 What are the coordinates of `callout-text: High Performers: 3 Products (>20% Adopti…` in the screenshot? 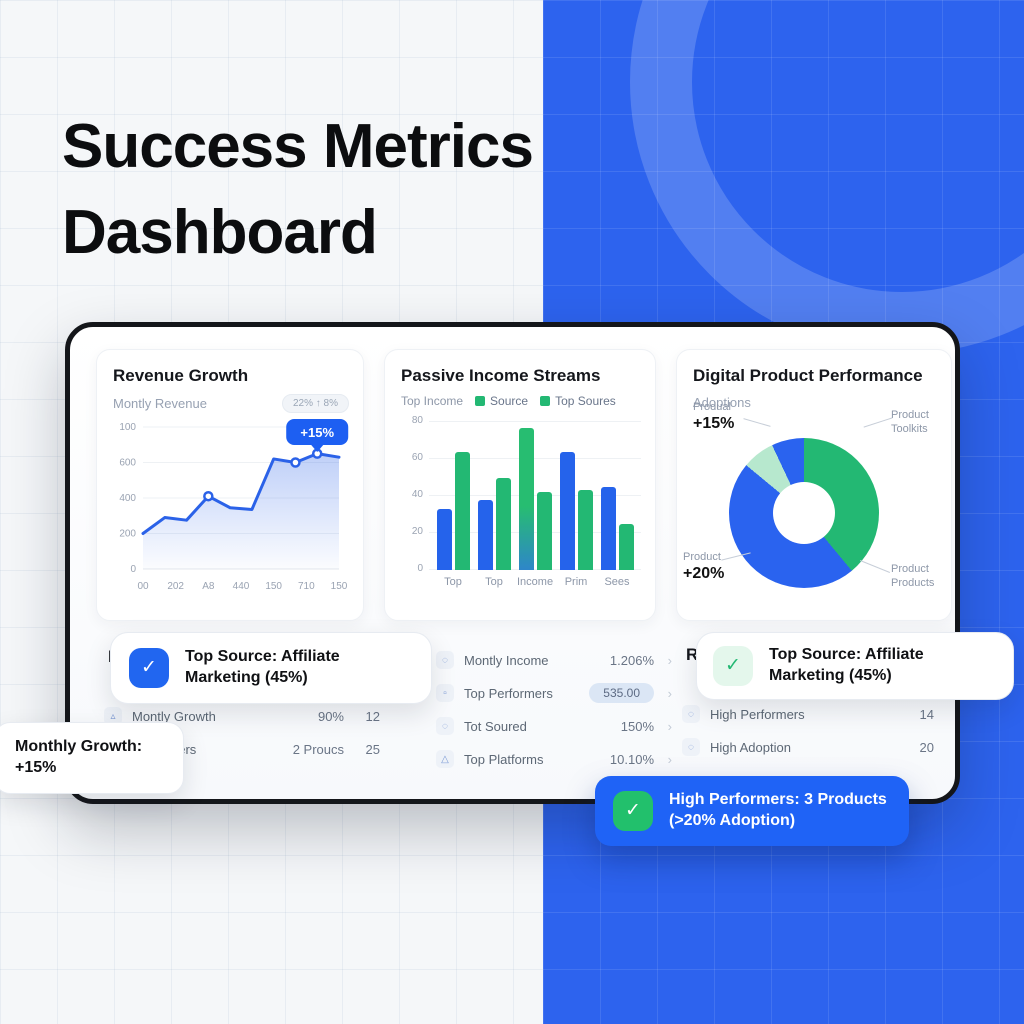 It's located at (778, 810).